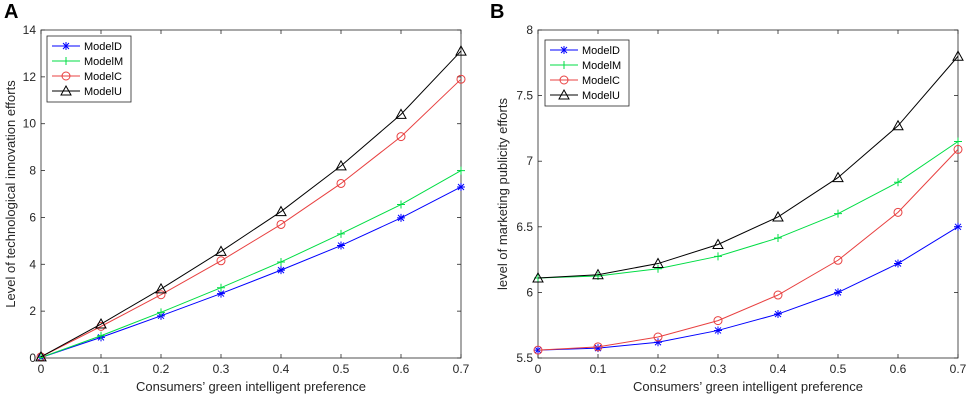  Describe the element at coordinates (41, 369) in the screenshot. I see `chart-a-x-tick-label: 0` at that location.